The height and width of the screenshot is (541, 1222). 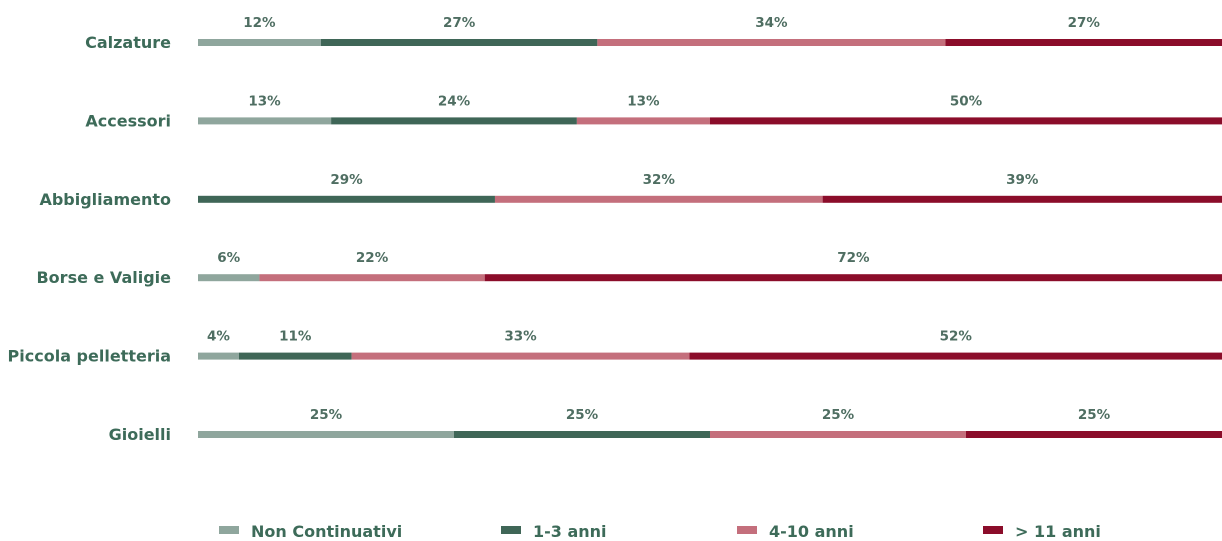 I want to click on data-label-abbigliamento-4-10-anni: 32%, so click(x=659, y=180).